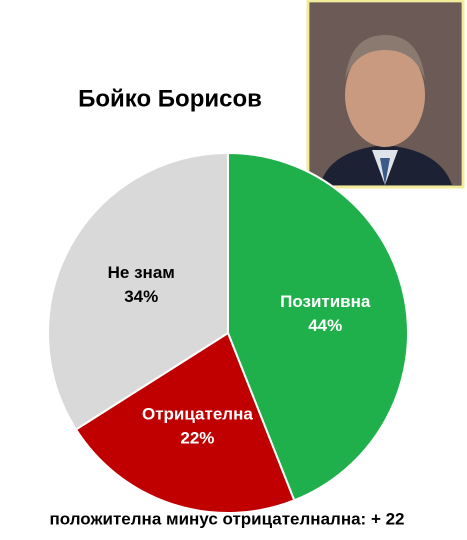 Image resolution: width=467 pixels, height=540 pixels. I want to click on slice-label: Позитивна, so click(325, 301).